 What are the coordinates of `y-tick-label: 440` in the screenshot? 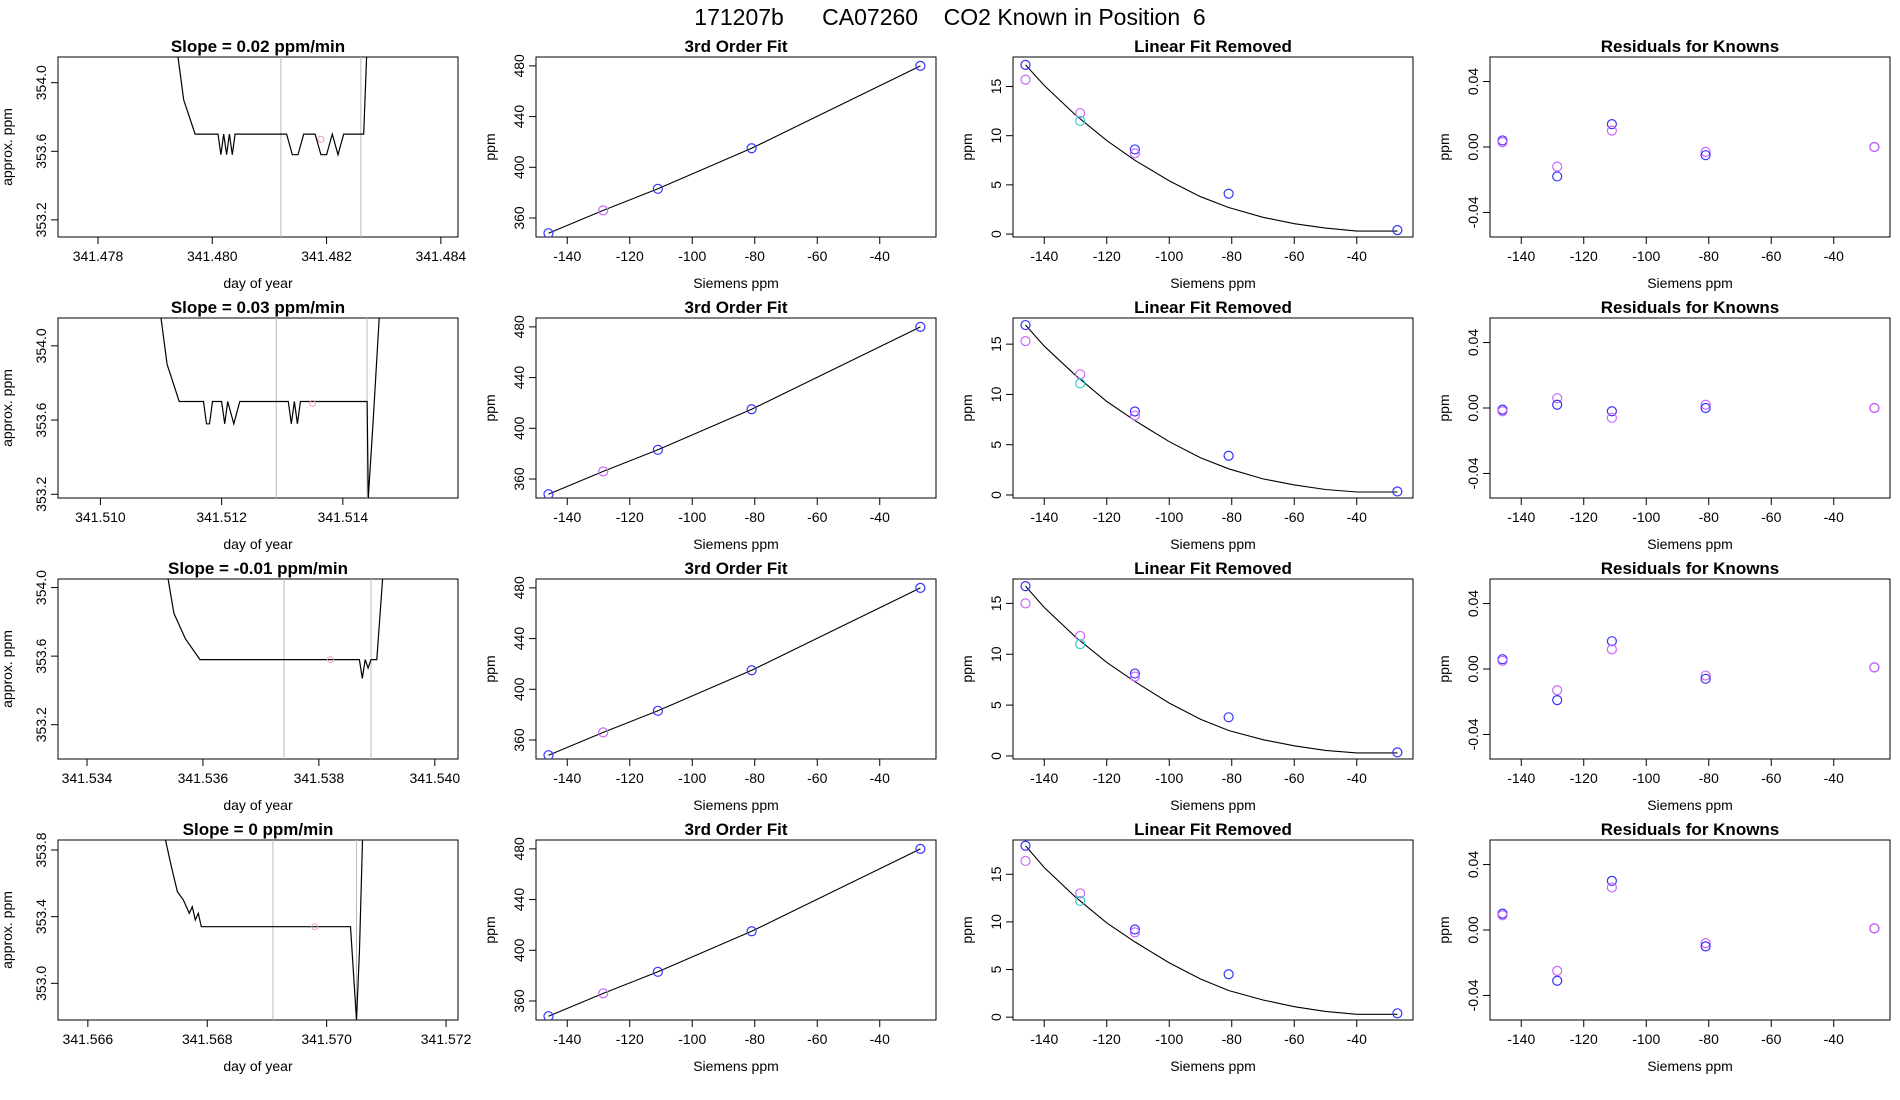 It's located at (519, 900).